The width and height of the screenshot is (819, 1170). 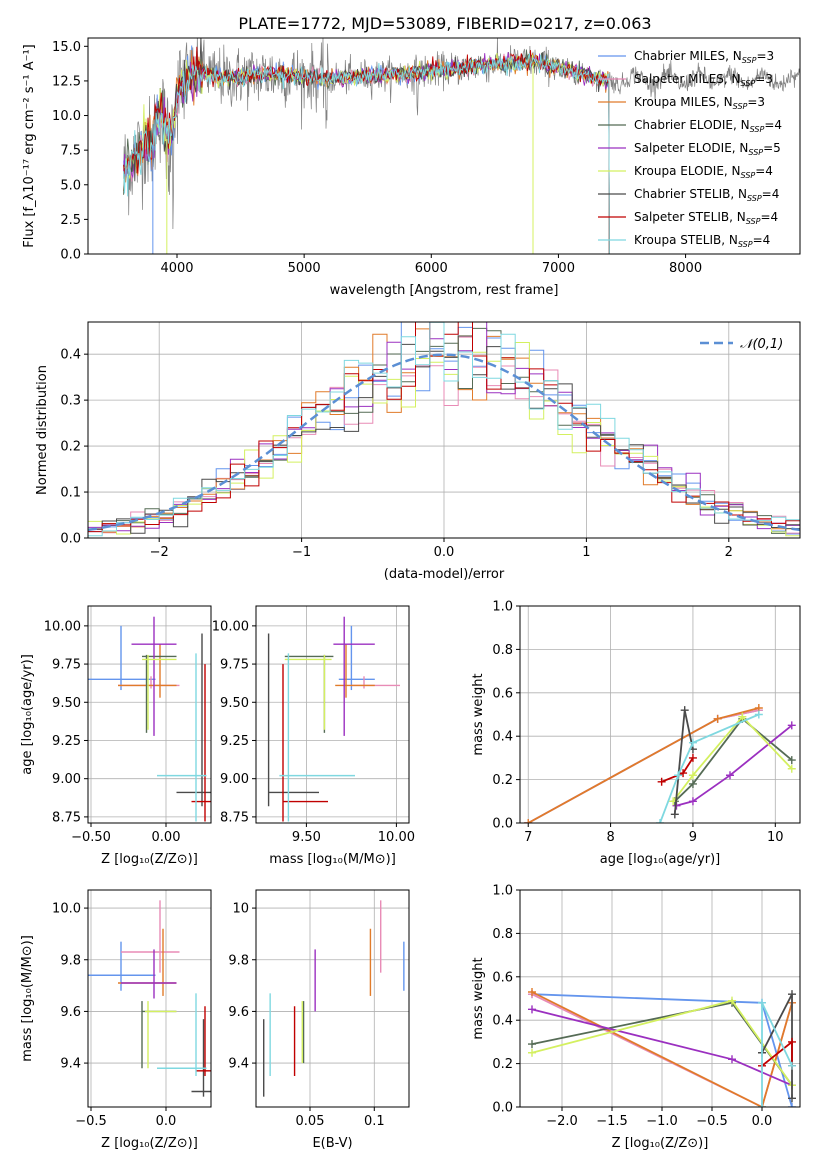 What do you see at coordinates (502, 693) in the screenshot?
I see `ytick-label: 0.6` at bounding box center [502, 693].